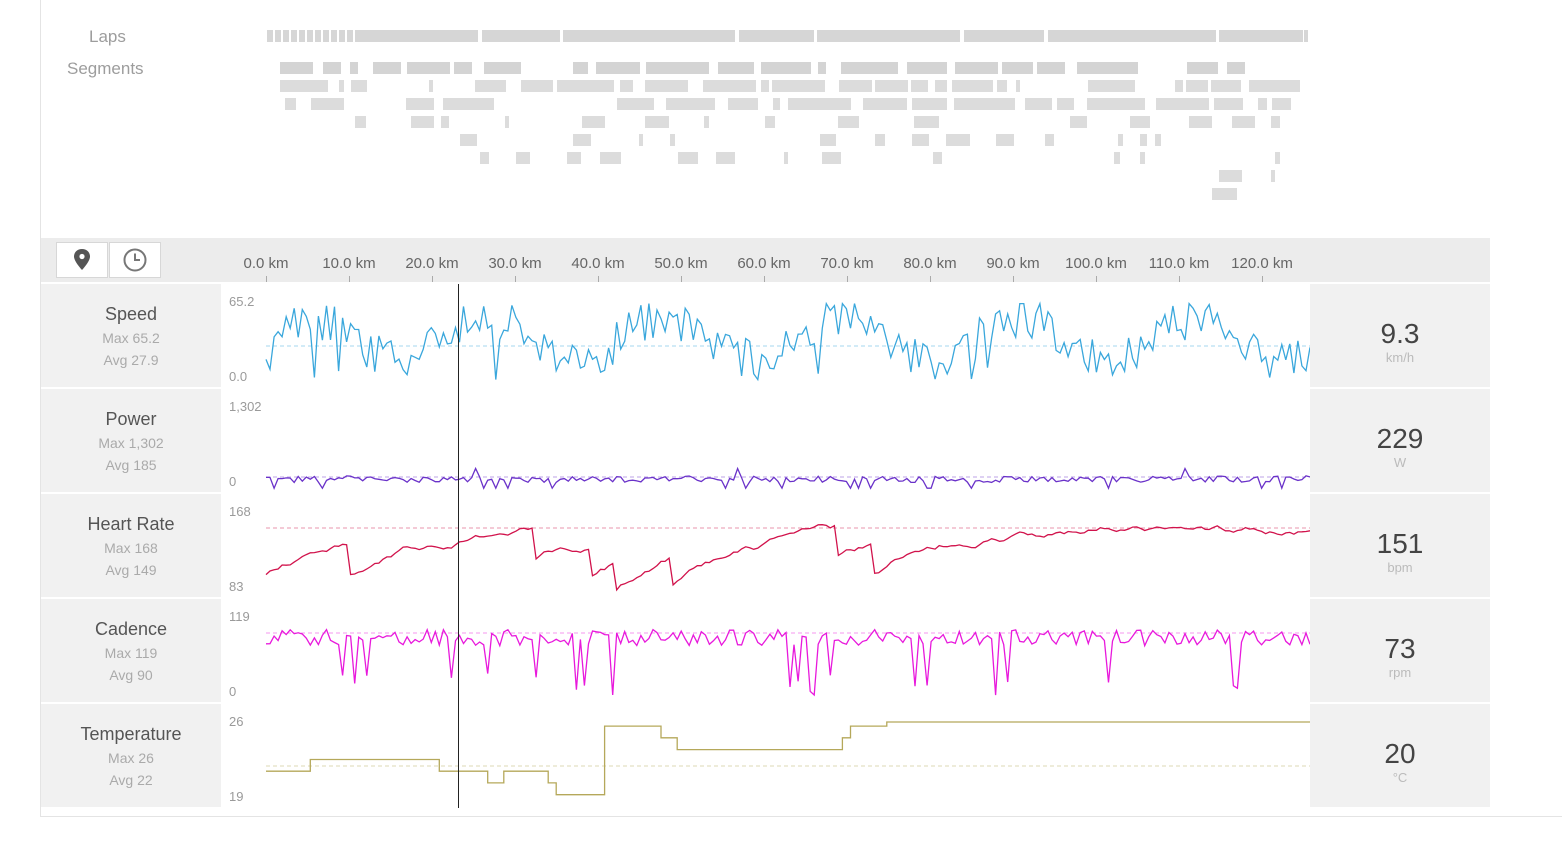  What do you see at coordinates (765, 440) in the screenshot?
I see `power-plot: 1,302 0` at bounding box center [765, 440].